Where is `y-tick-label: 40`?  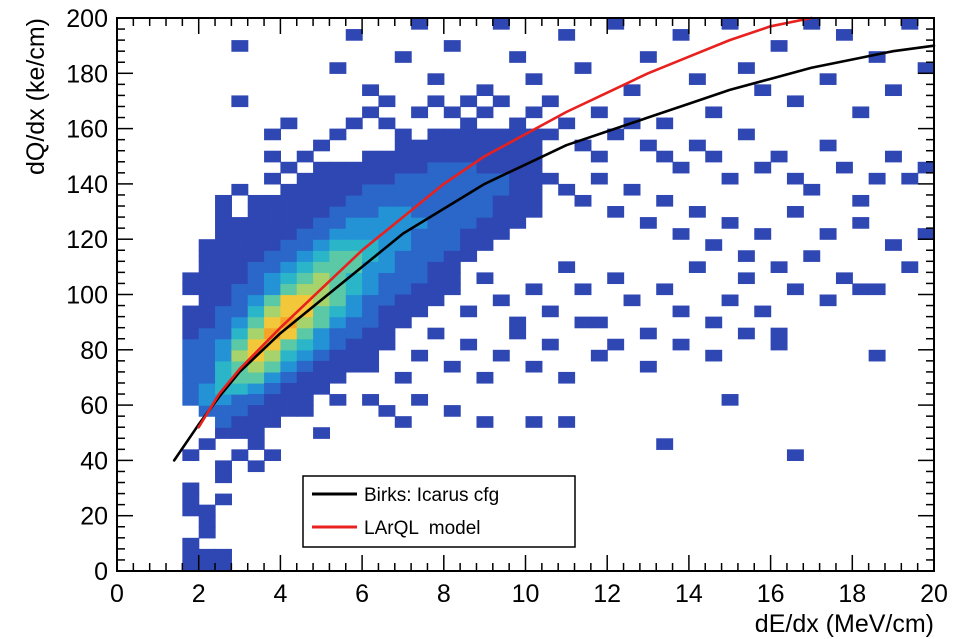
y-tick-label: 40 is located at coordinates (94, 461).